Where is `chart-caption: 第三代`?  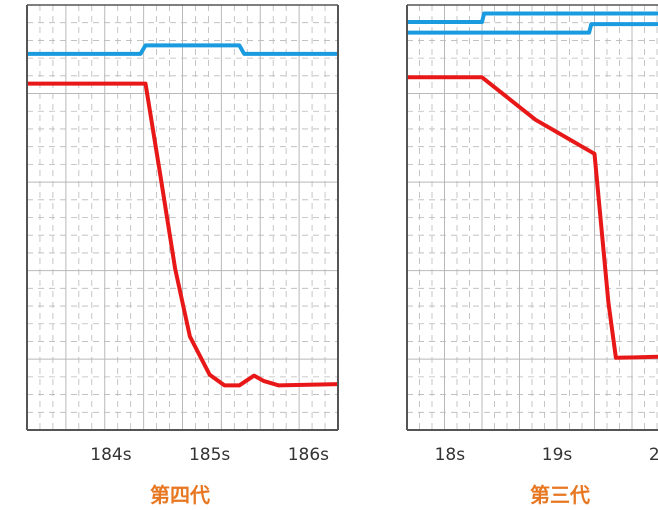 chart-caption: 第三代 is located at coordinates (560, 495).